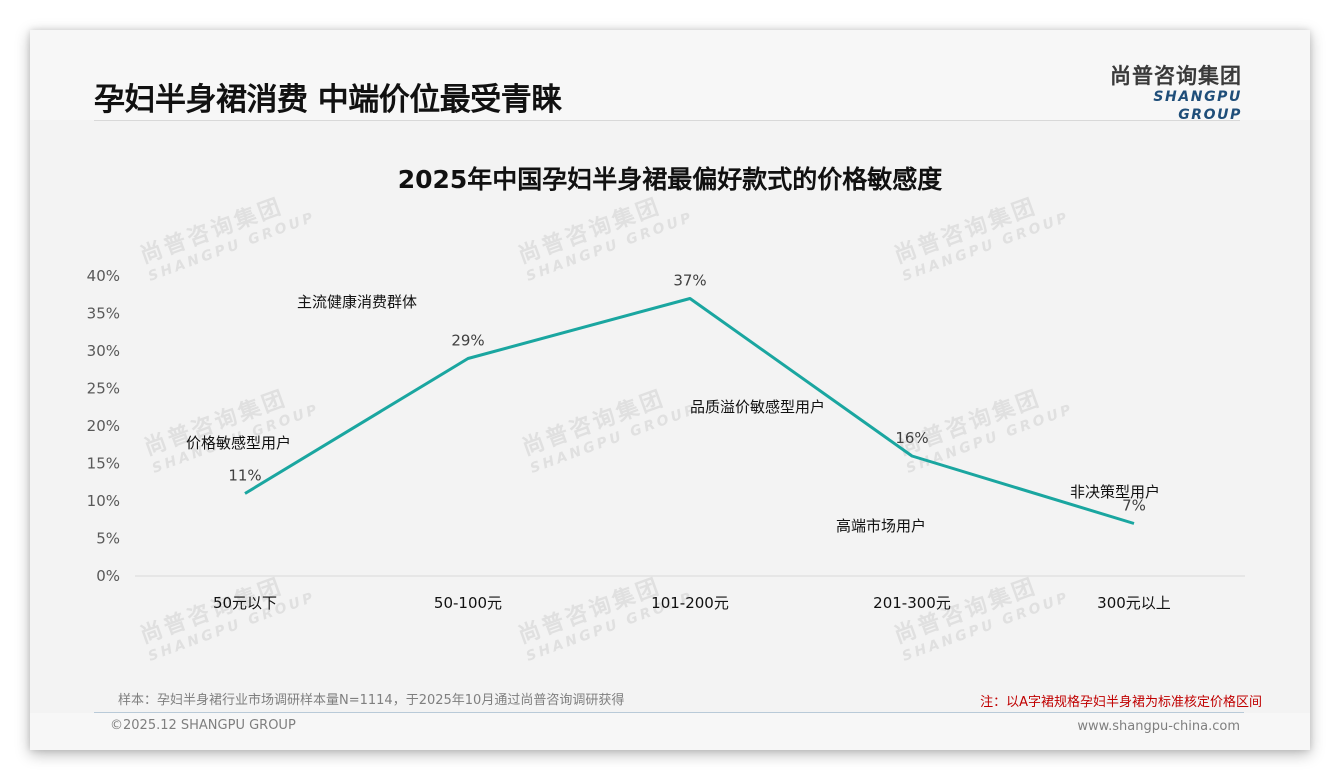 The image size is (1340, 780). I want to click on y-tick-label: 5%, so click(108, 539).